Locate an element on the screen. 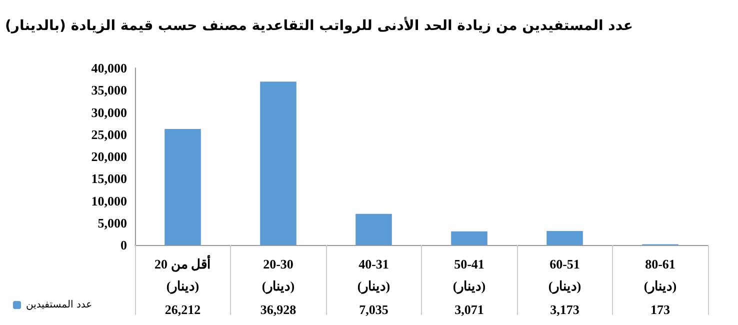 The width and height of the screenshot is (738, 325). y-tick-label: 30,000 is located at coordinates (109, 112).